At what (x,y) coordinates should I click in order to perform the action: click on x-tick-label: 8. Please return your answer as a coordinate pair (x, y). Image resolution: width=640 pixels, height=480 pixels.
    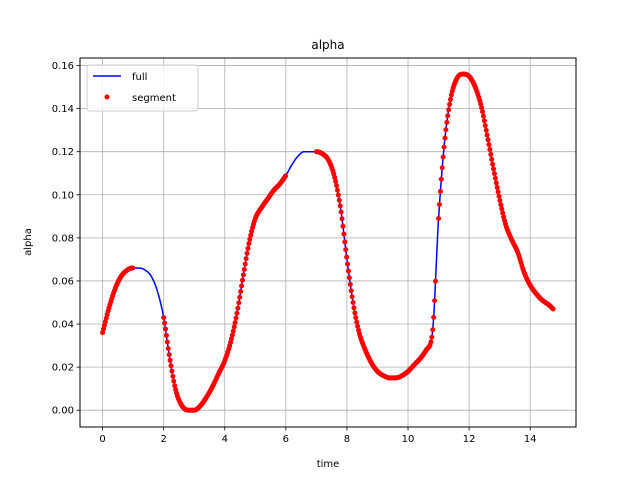
    Looking at the image, I should click on (347, 439).